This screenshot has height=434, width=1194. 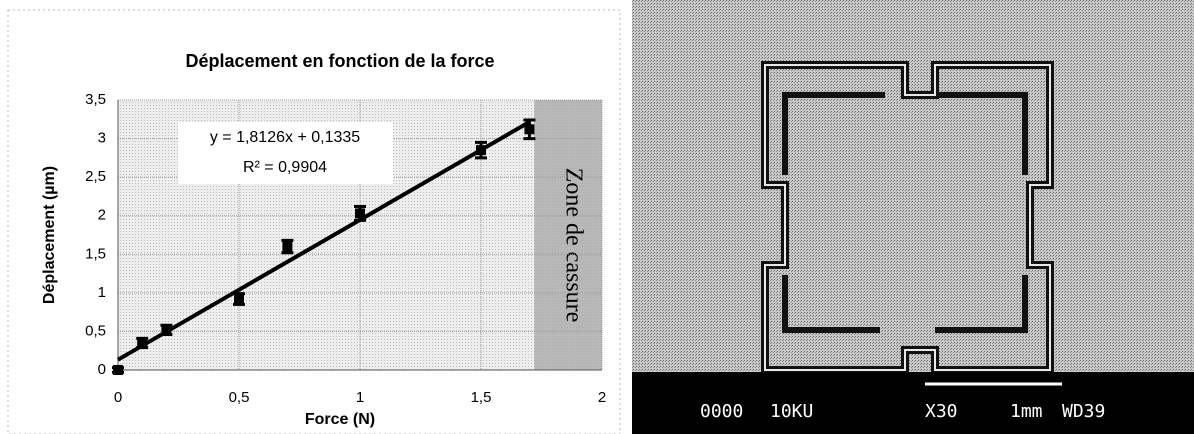 I want to click on zone-label: Zone de cassure, so click(x=574, y=245).